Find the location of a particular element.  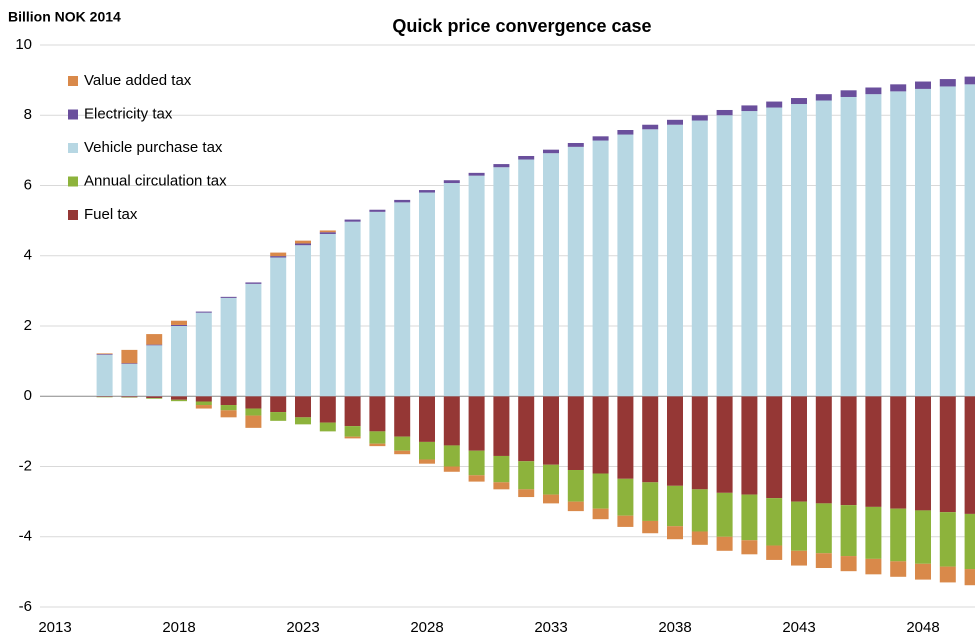

y-tick-label: 4 is located at coordinates (28, 255).